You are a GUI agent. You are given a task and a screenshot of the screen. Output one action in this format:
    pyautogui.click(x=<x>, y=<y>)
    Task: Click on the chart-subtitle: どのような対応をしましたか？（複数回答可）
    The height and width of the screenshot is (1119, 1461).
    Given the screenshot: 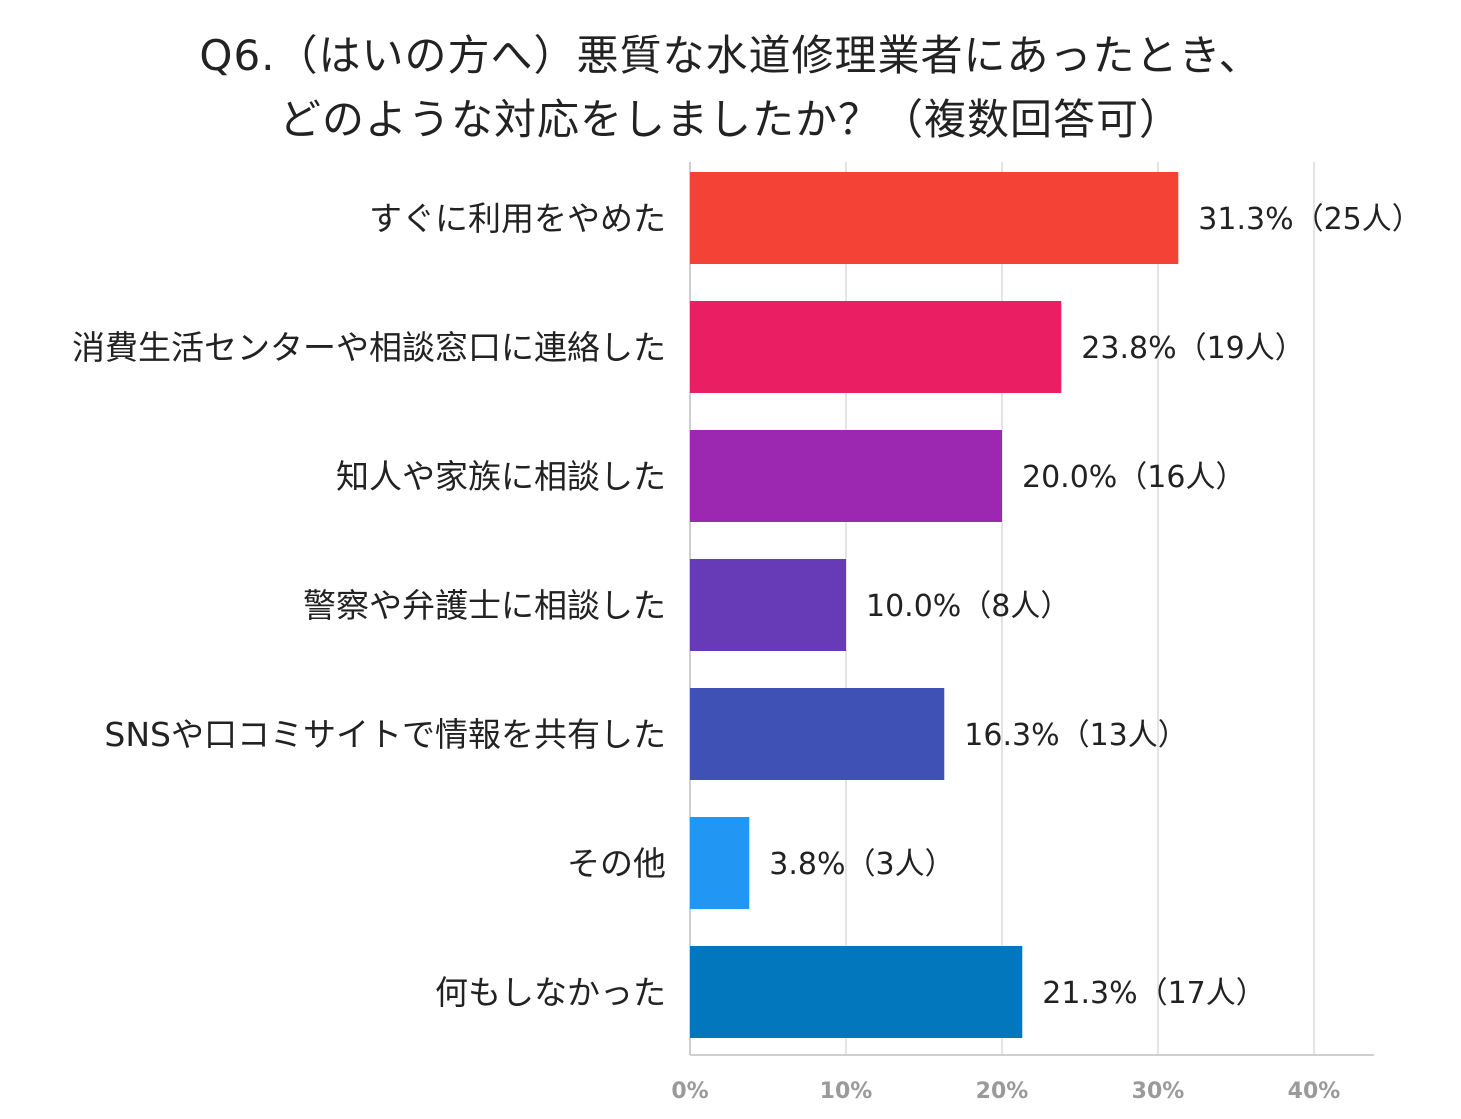 What is the action you would take?
    pyautogui.click(x=730, y=119)
    